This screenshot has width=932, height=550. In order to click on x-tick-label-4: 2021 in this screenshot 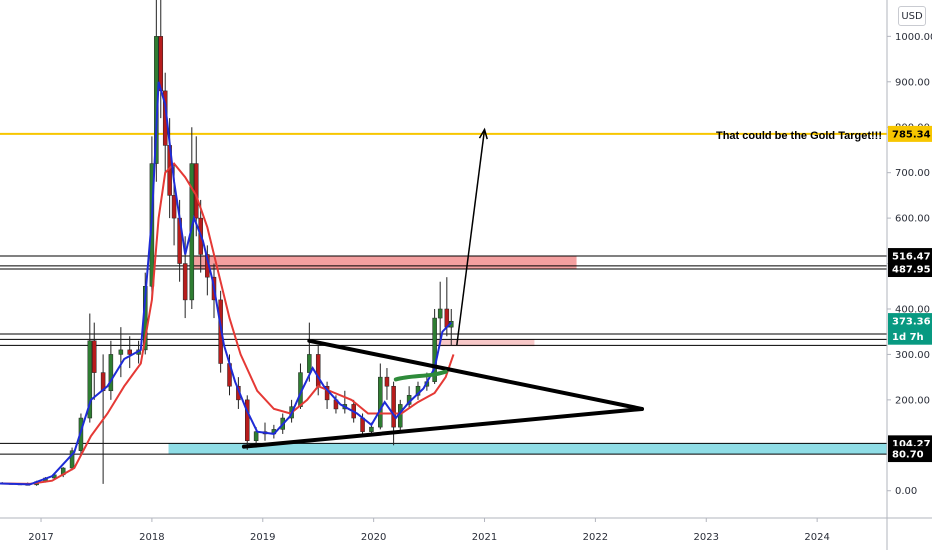, I will do `click(484, 537)`.